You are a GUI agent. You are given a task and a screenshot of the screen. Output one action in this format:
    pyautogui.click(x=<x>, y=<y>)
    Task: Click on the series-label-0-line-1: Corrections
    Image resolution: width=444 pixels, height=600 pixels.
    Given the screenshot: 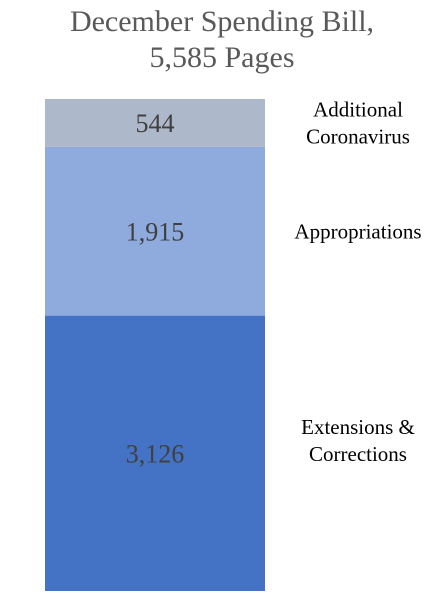 What is the action you would take?
    pyautogui.click(x=358, y=454)
    